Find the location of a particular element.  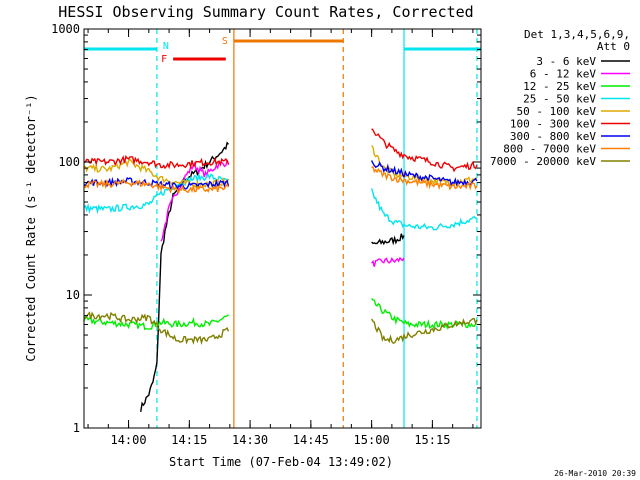

x-tick-label: 15:00 is located at coordinates (372, 440).